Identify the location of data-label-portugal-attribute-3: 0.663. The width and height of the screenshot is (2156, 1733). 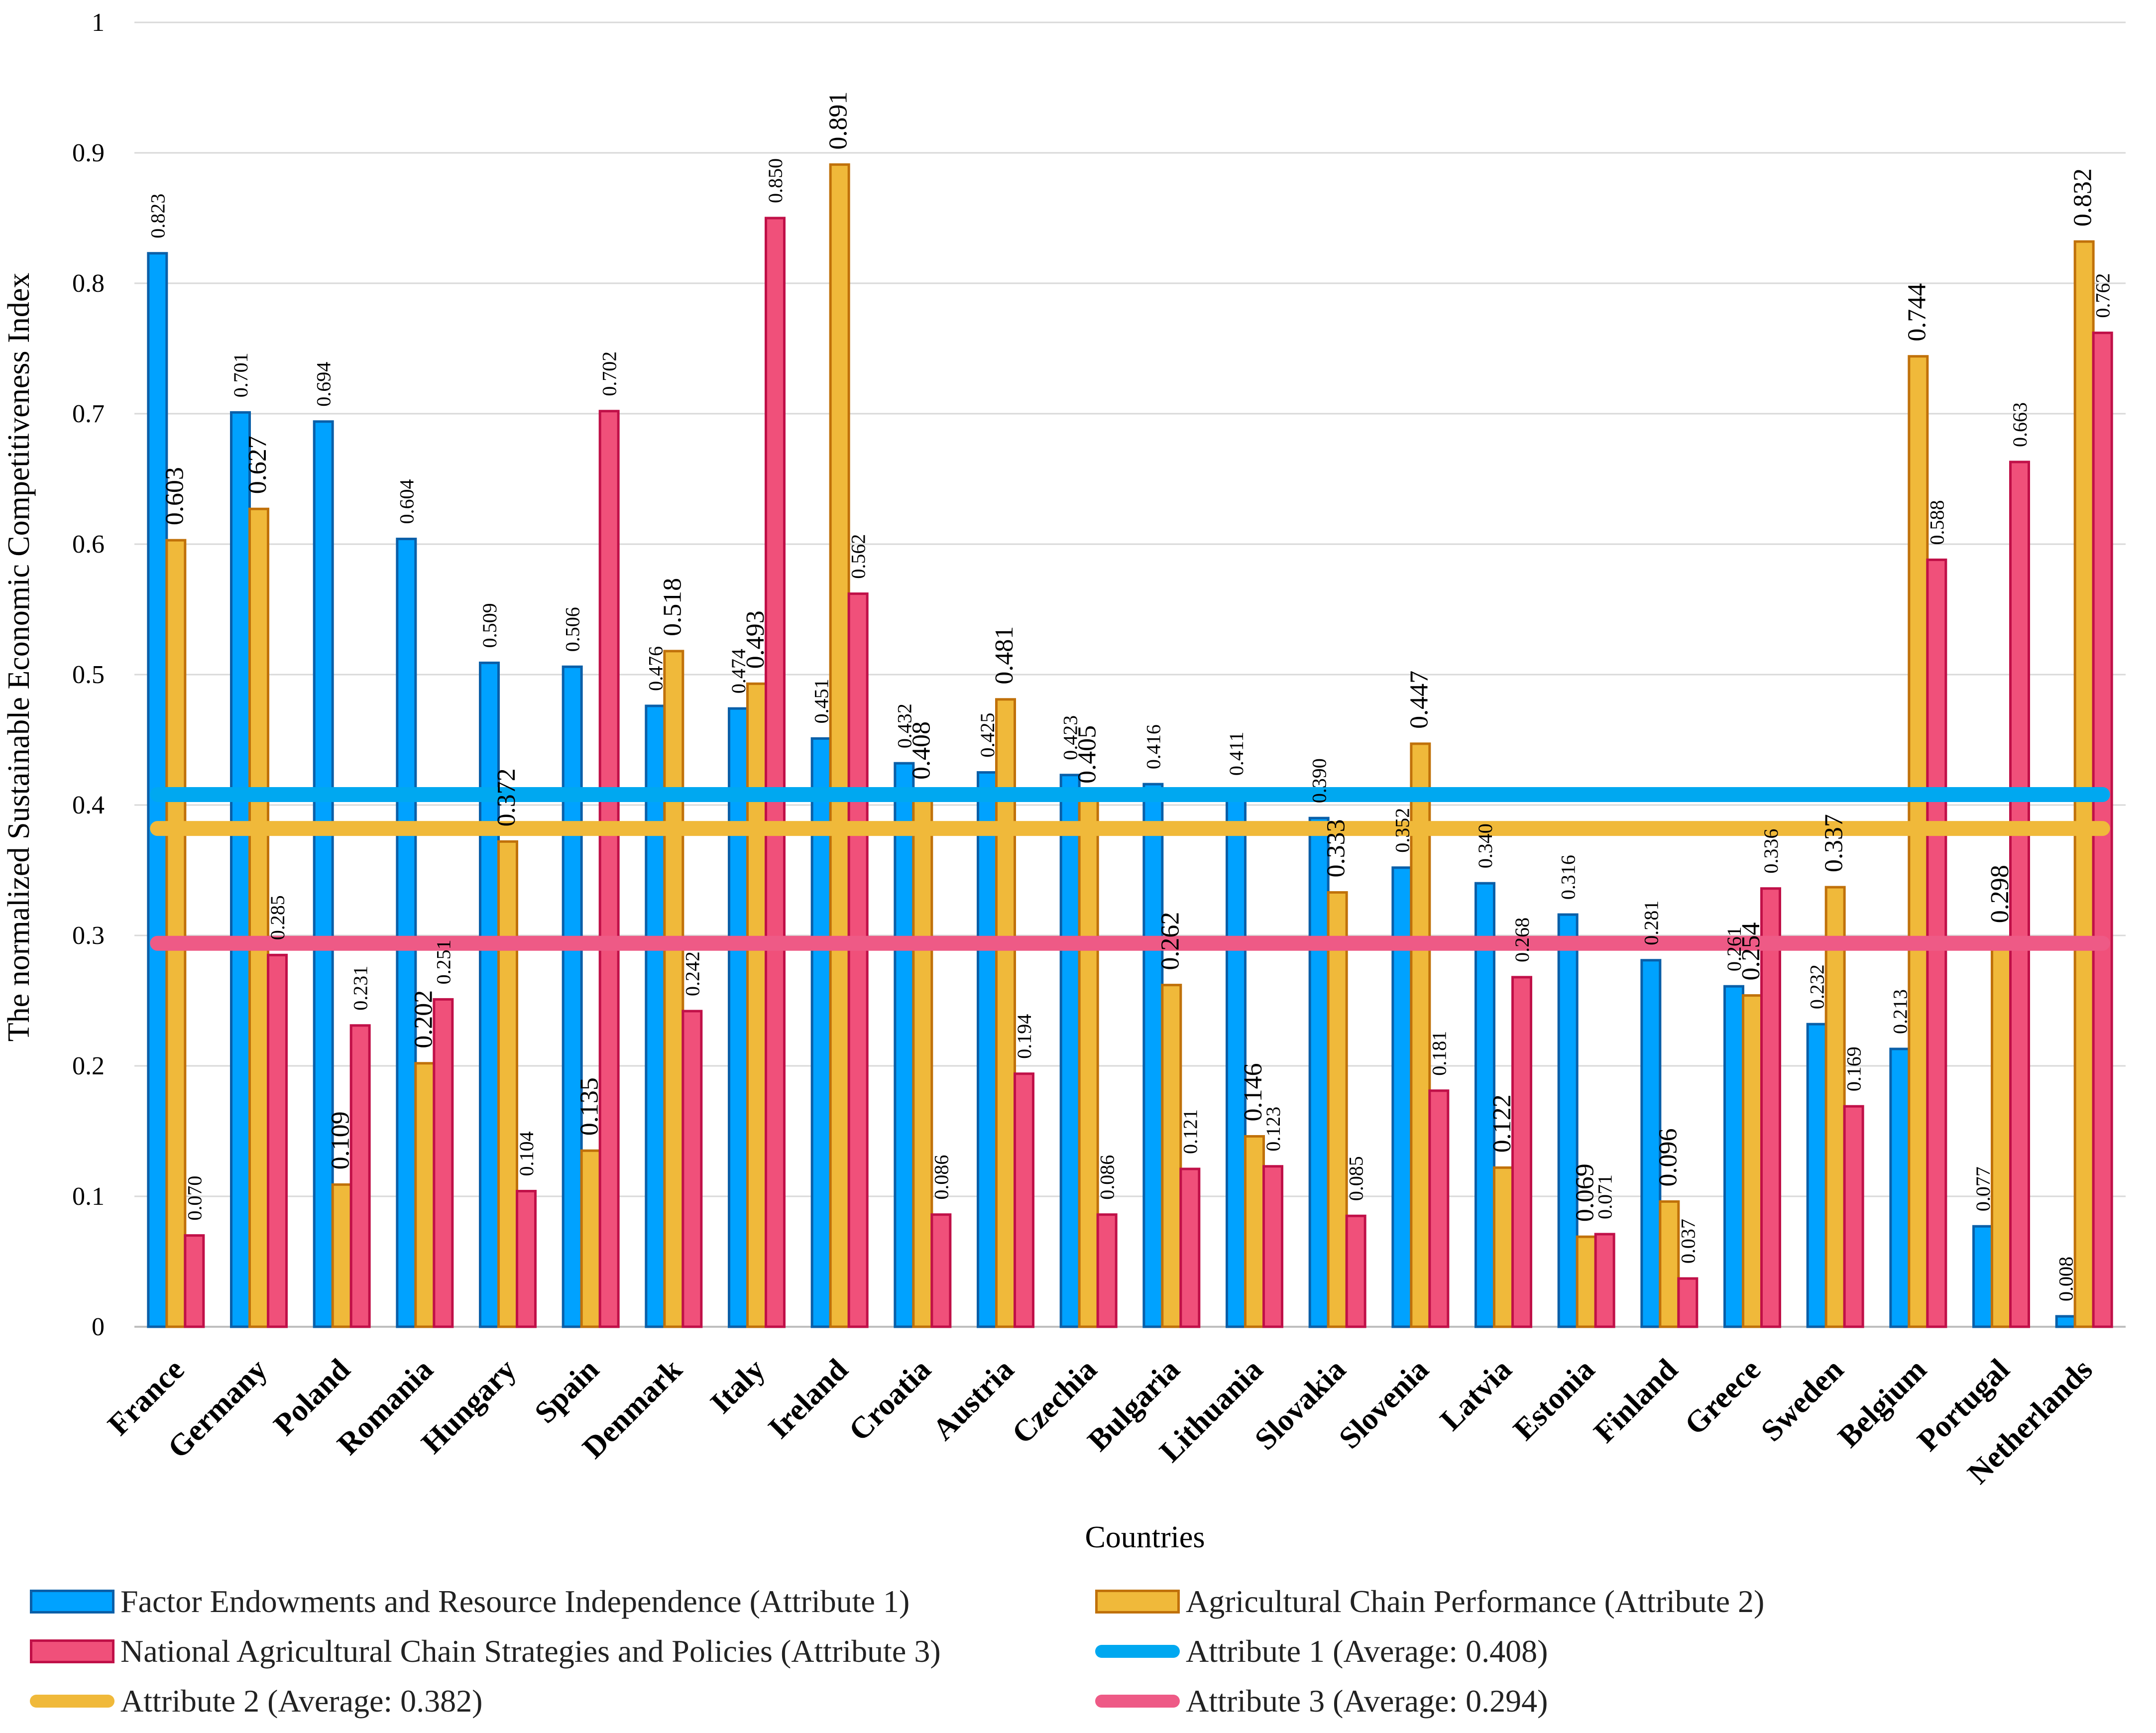
(2020, 424).